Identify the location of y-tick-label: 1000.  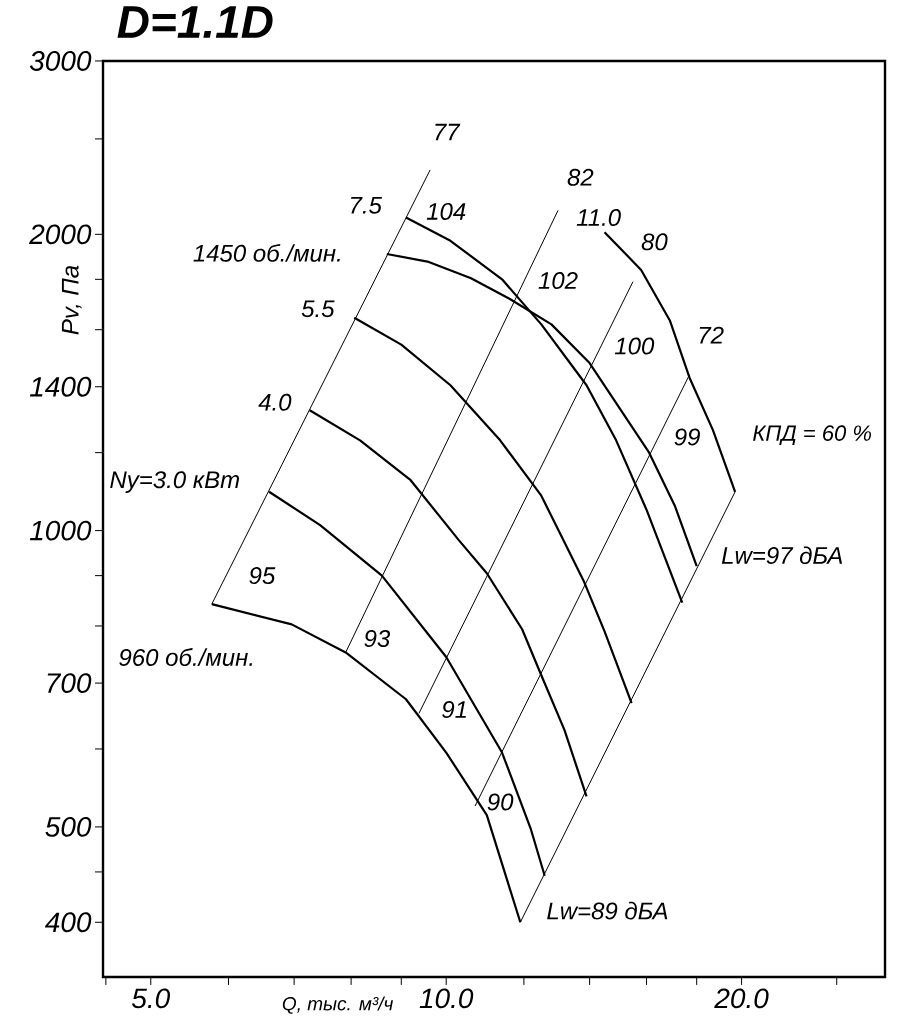
(60, 530).